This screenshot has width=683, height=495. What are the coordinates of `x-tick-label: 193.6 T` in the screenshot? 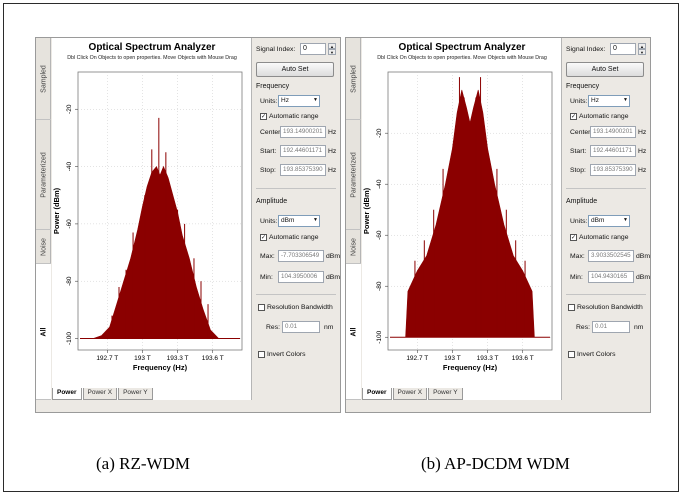 It's located at (213, 358).